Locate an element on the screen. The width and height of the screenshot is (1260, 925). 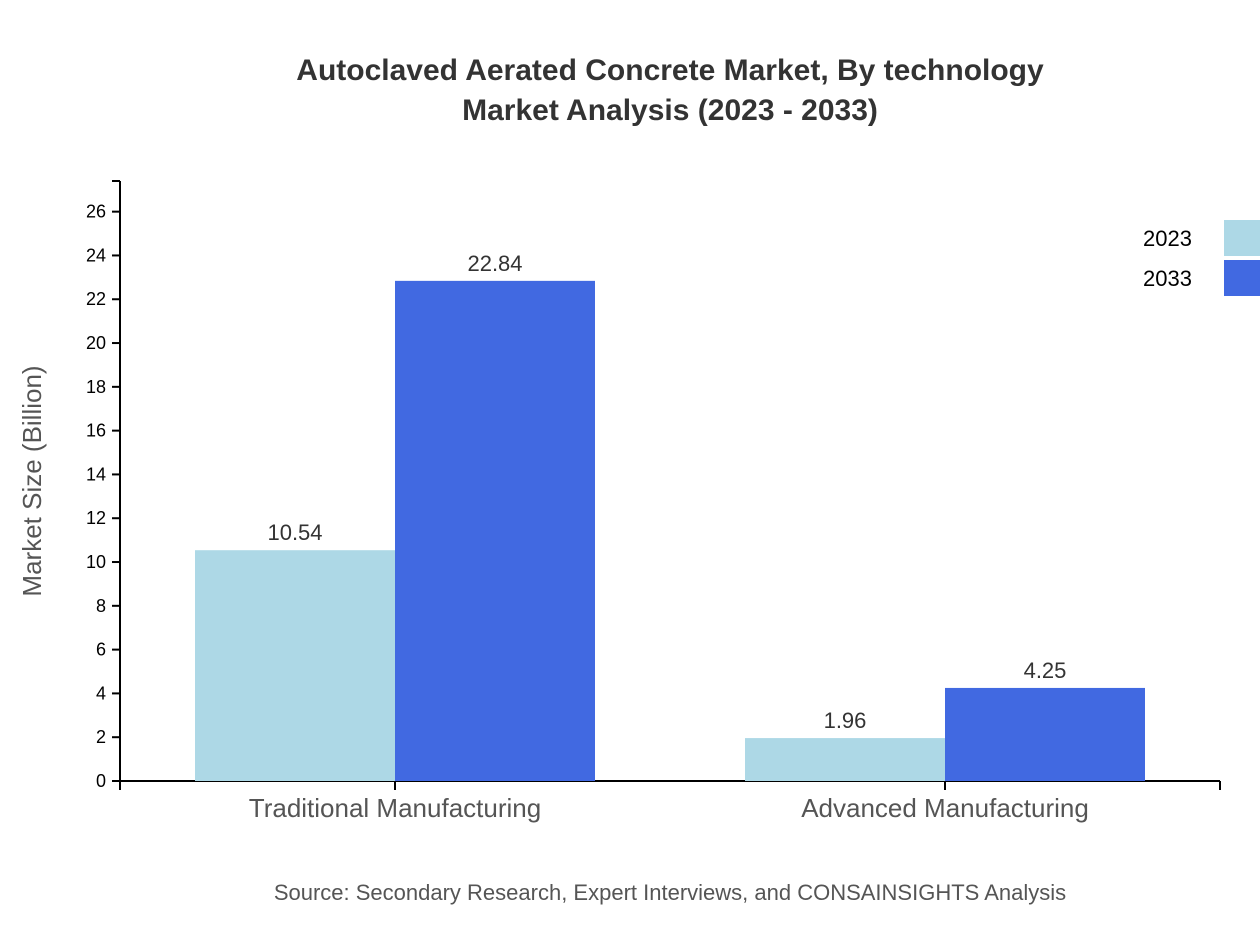
legend-label: 2033 is located at coordinates (1167, 278).